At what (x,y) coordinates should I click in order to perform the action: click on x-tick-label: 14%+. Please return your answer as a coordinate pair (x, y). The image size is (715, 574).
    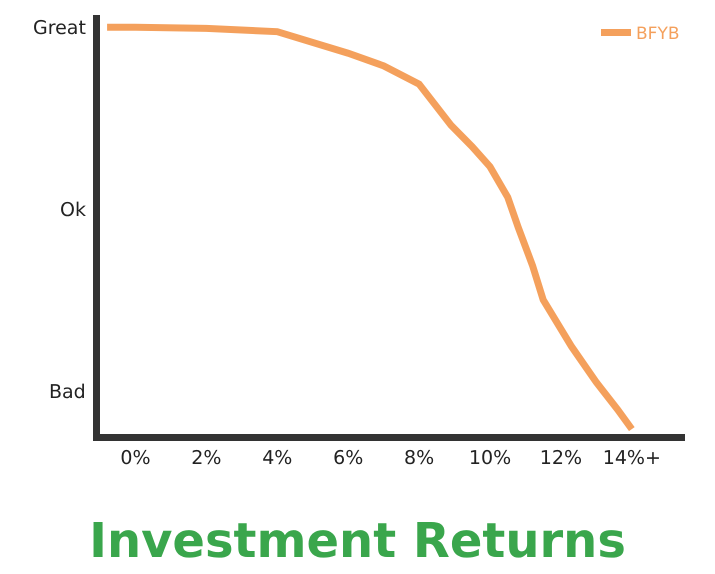
    Looking at the image, I should click on (631, 457).